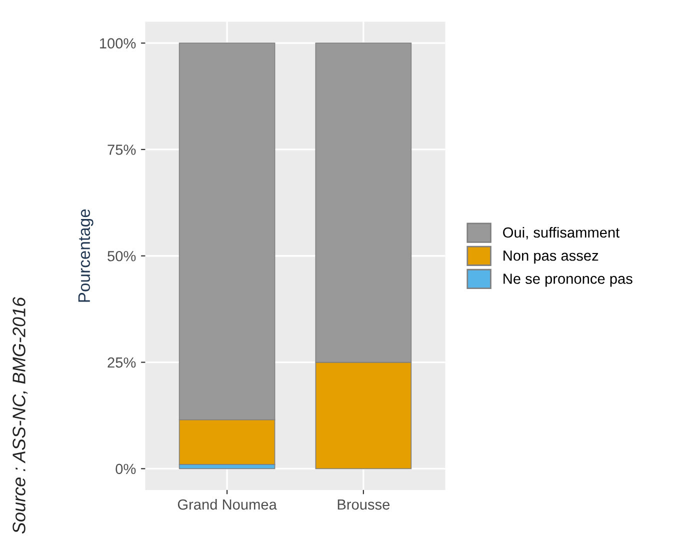  Describe the element at coordinates (364, 505) in the screenshot. I see `x-tick-label: Brousse` at that location.